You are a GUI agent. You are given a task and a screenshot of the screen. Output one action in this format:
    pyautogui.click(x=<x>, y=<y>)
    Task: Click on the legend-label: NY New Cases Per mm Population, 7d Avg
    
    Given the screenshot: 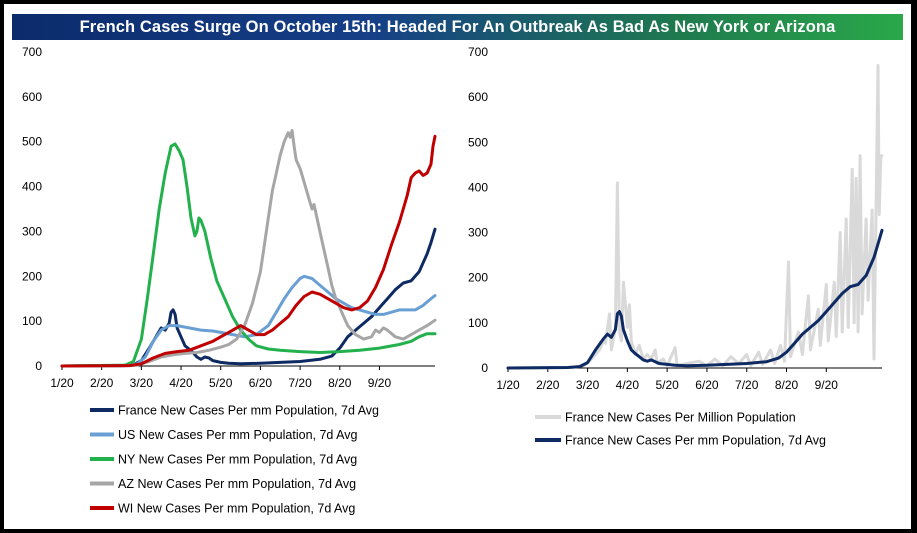 What is the action you would take?
    pyautogui.click(x=237, y=460)
    